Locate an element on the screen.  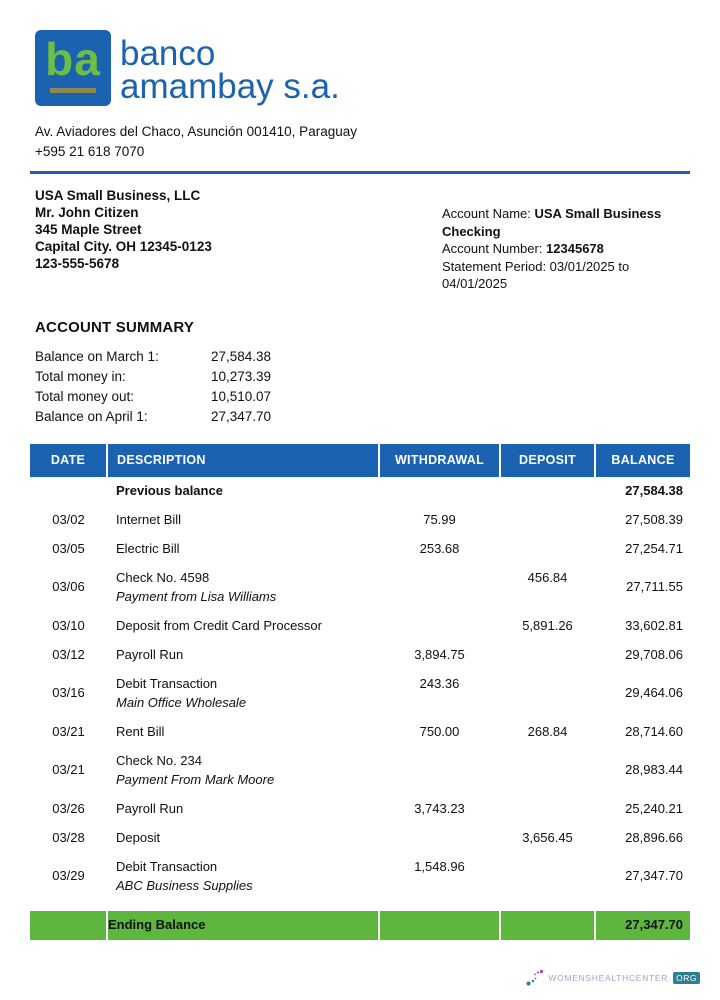
customer-line: Capital City. OH 12345-0123 is located at coordinates (123, 246).